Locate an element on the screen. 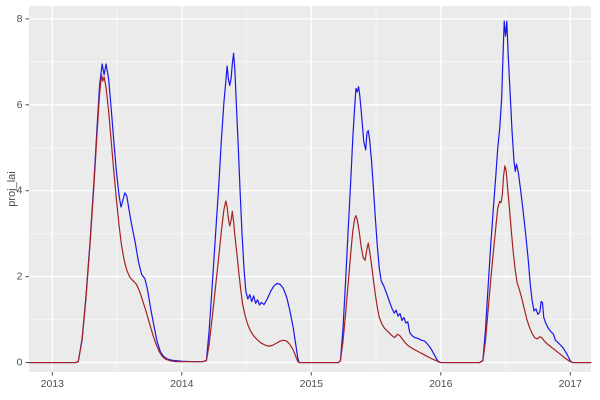 This screenshot has width=600, height=400. x-tick-label: 2014 is located at coordinates (182, 384).